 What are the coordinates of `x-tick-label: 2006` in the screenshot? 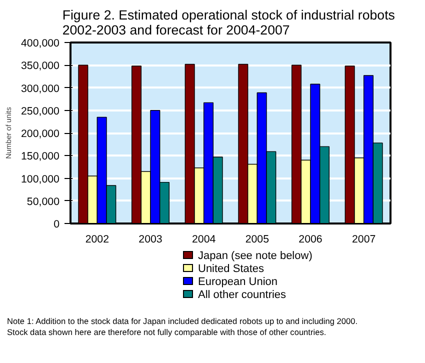 It's located at (310, 240).